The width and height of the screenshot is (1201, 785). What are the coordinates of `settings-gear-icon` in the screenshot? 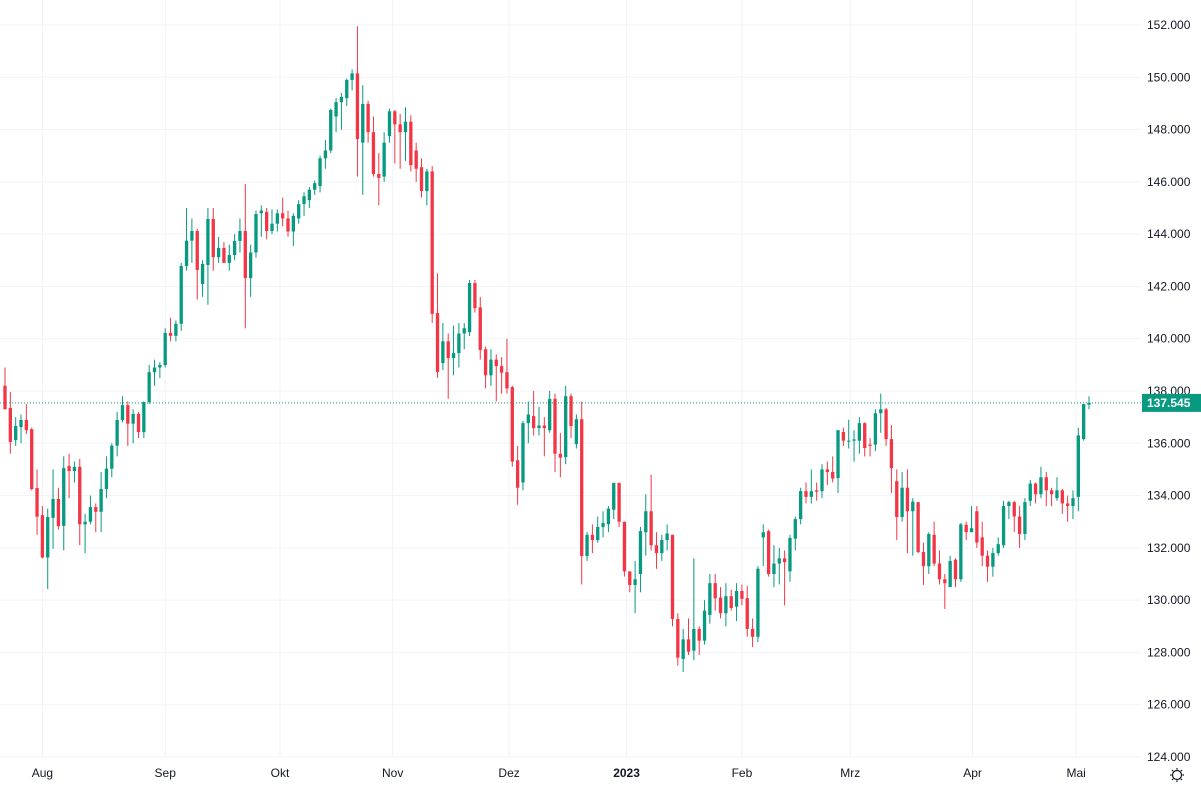 It's located at (1177, 775).